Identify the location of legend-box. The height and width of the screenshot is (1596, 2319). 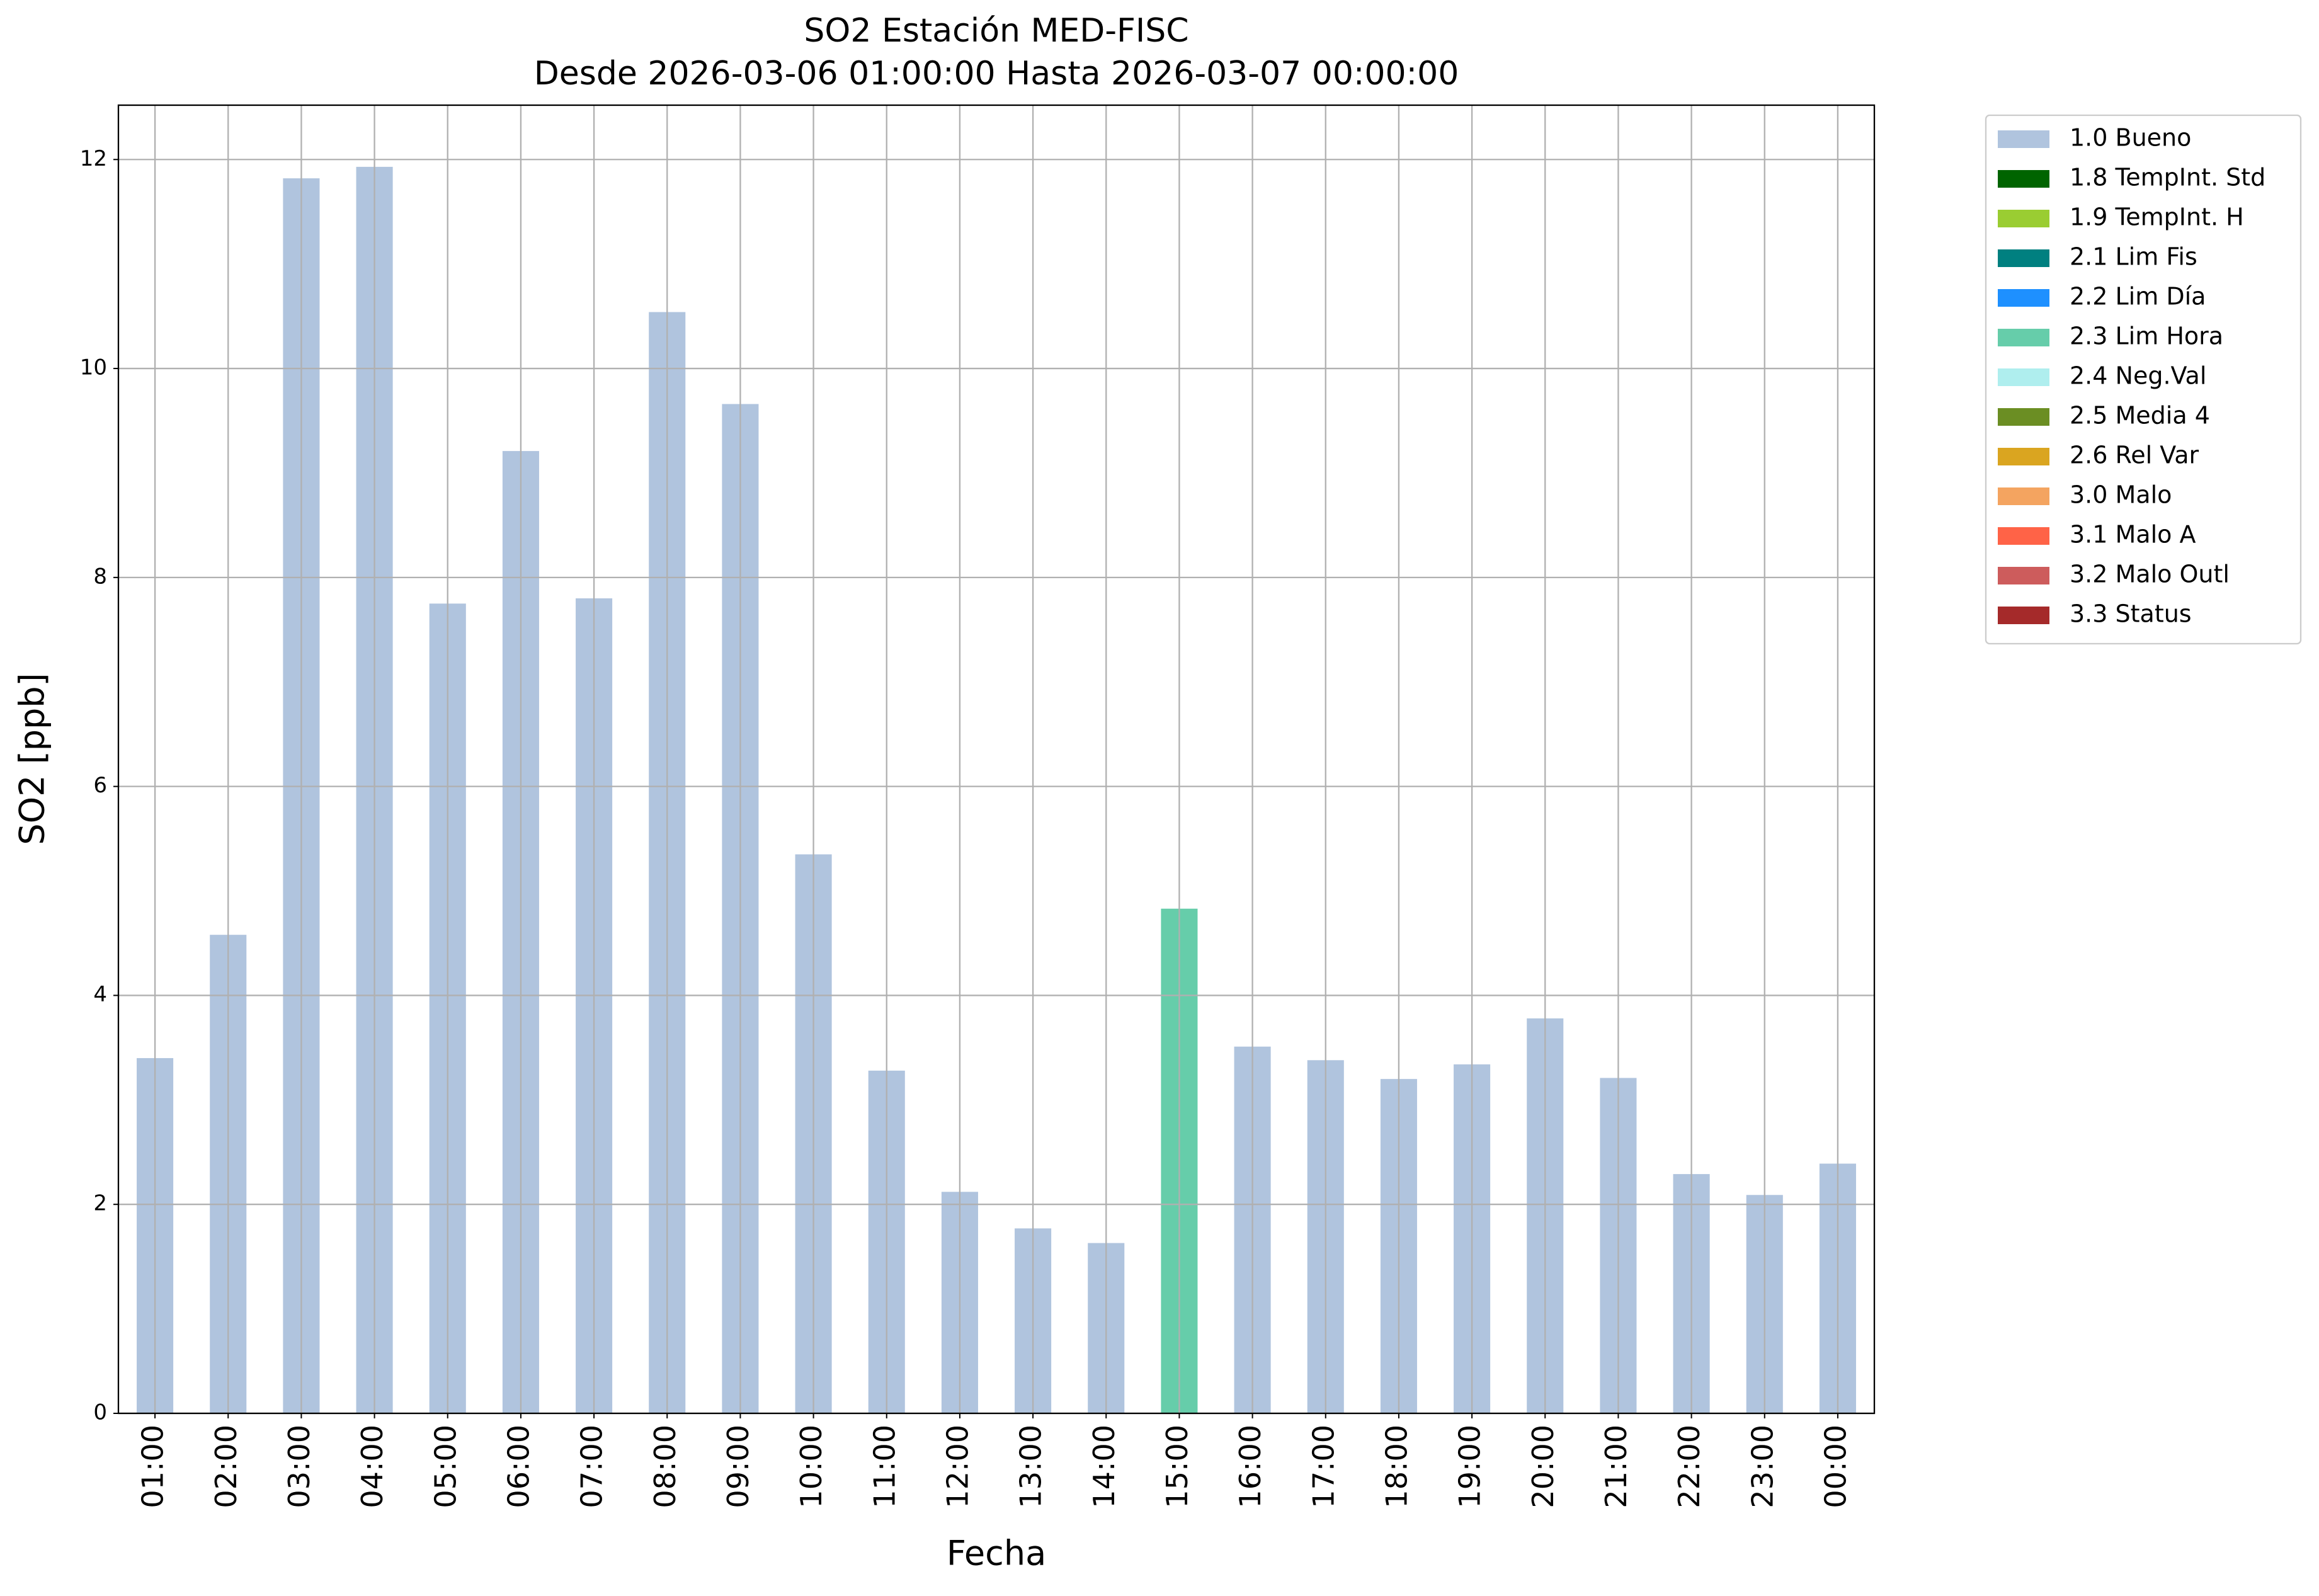
(2143, 379).